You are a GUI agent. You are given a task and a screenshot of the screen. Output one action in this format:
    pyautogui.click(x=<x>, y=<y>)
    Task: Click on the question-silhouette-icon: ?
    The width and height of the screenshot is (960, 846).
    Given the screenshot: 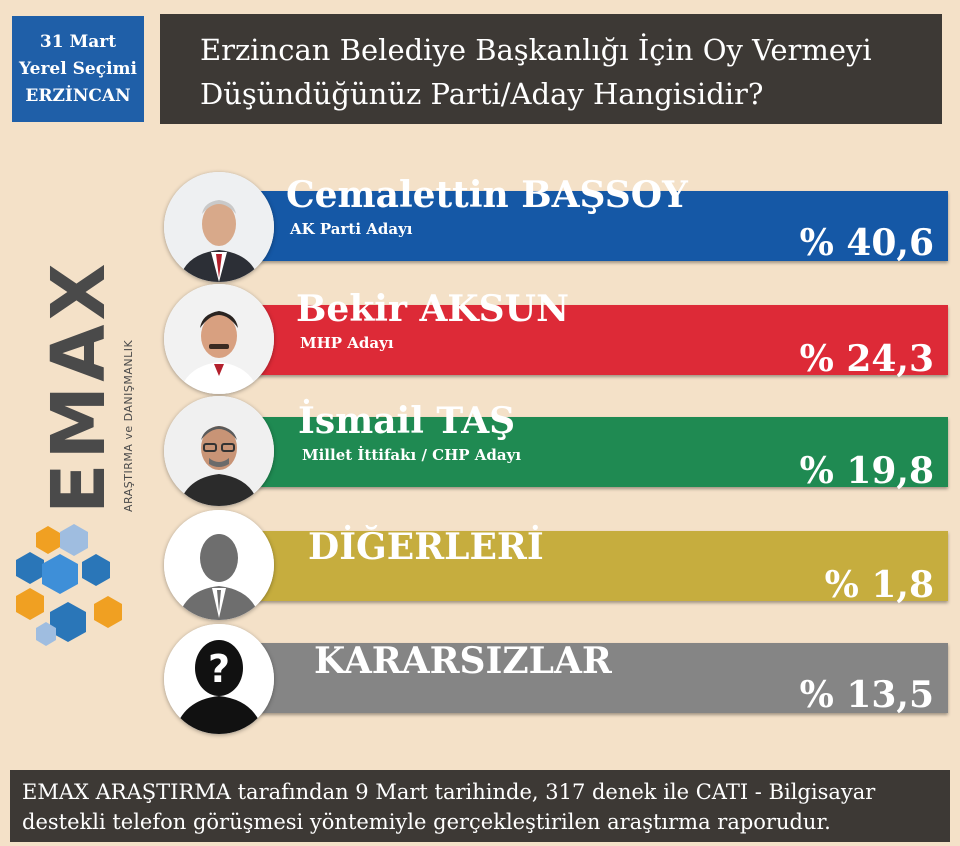 What is the action you would take?
    pyautogui.click(x=219, y=679)
    